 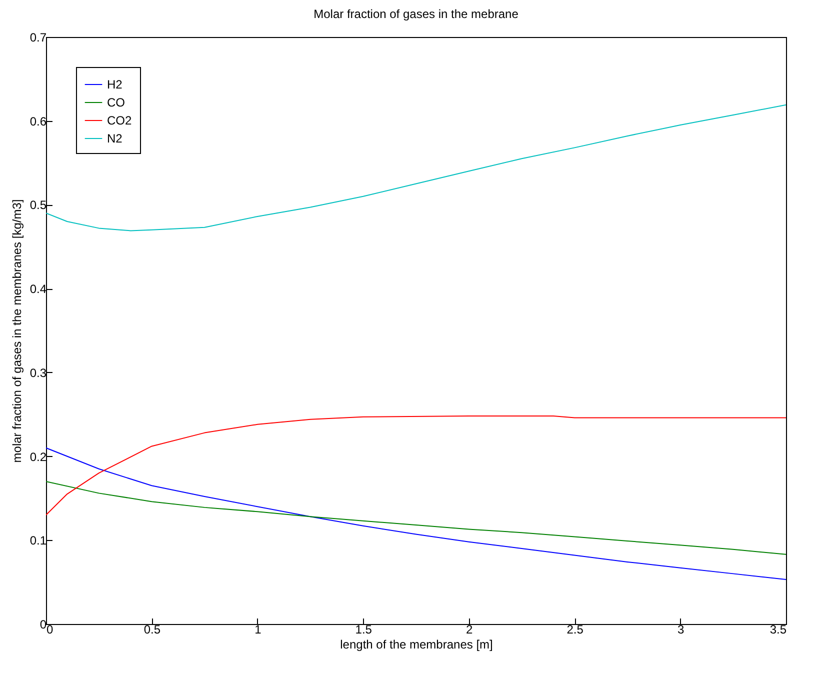 I want to click on y-tick-label: 0.5, so click(x=38, y=205).